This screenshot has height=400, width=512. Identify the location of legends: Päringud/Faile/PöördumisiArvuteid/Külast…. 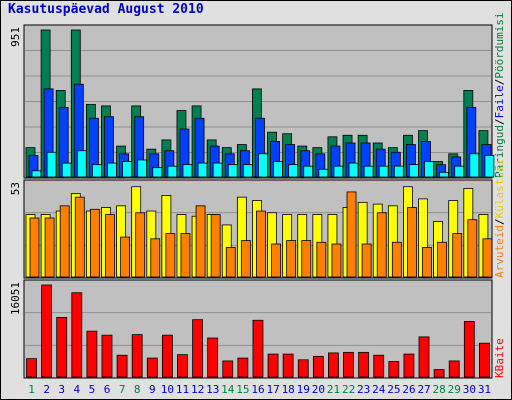
(499, 195).